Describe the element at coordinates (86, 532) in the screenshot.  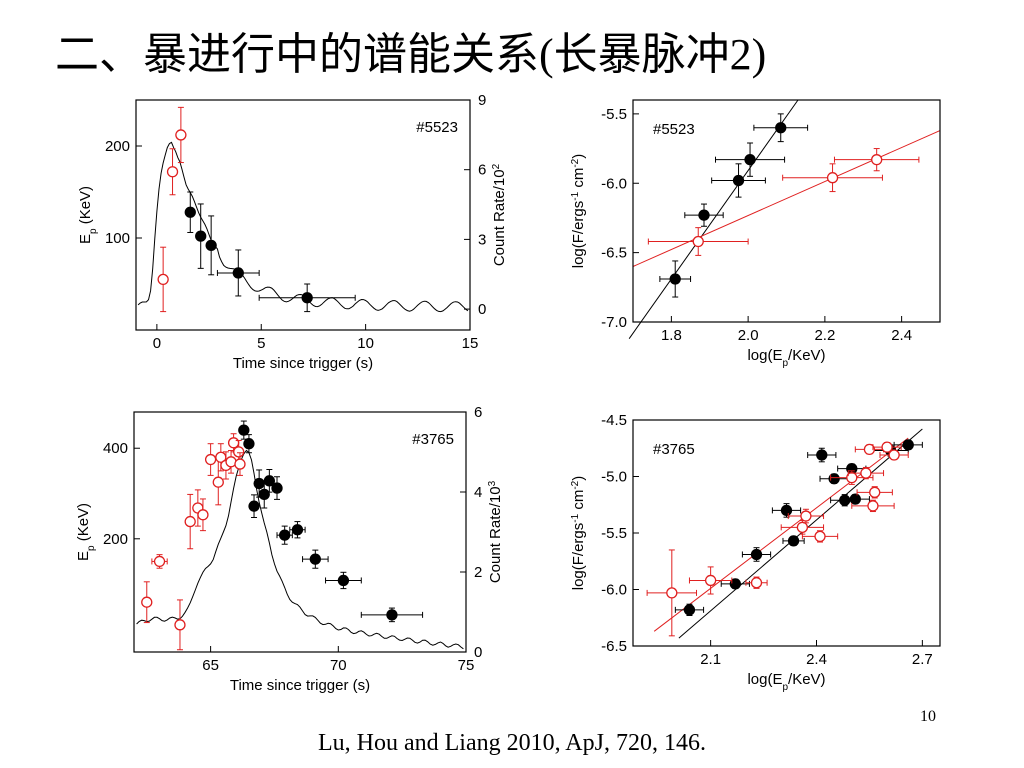
I see `y-axis-label: Ep (KeV)` at that location.